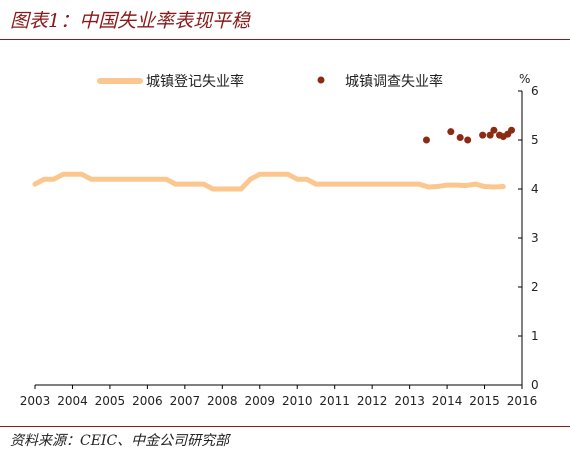 Image resolution: width=570 pixels, height=455 pixels. Describe the element at coordinates (409, 401) in the screenshot. I see `x-tick-label: 2013` at that location.